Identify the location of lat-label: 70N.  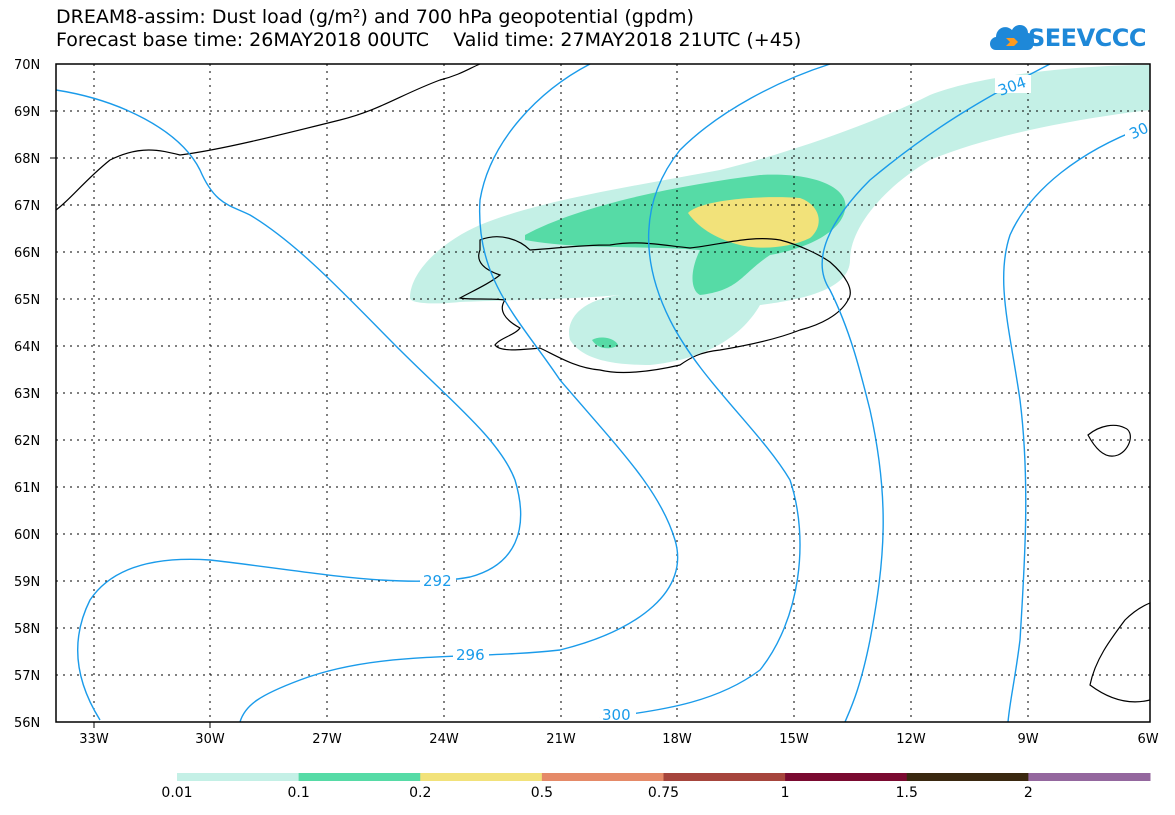
(27, 65).